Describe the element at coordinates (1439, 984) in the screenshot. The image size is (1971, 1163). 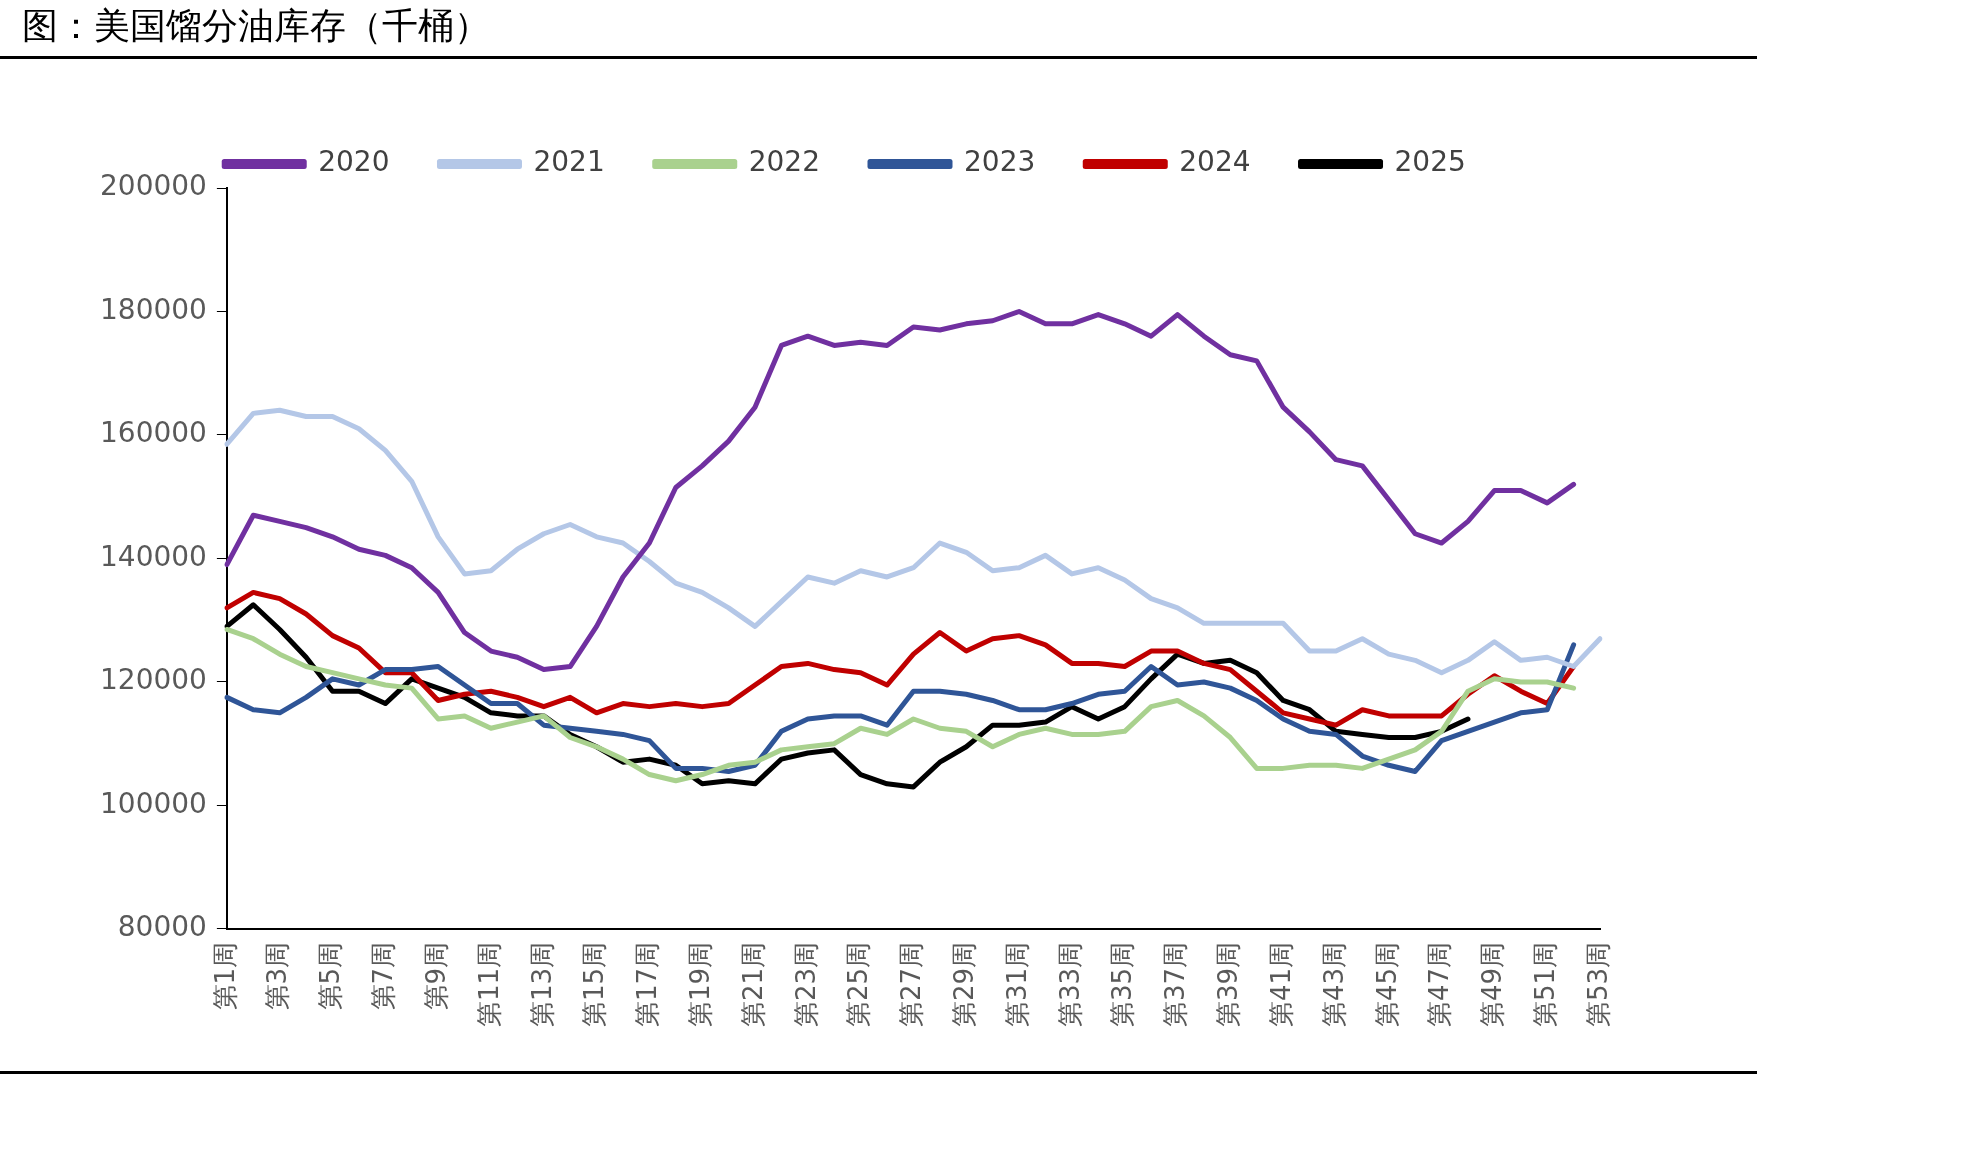
I see `x-tick-label: 第47周` at that location.